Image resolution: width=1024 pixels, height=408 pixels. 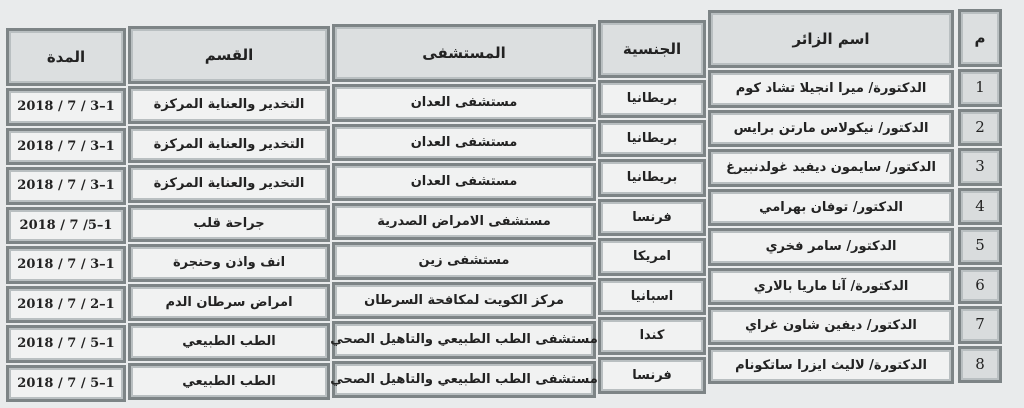 What do you see at coordinates (980, 167) in the screenshot?
I see `cell-number: 3` at bounding box center [980, 167].